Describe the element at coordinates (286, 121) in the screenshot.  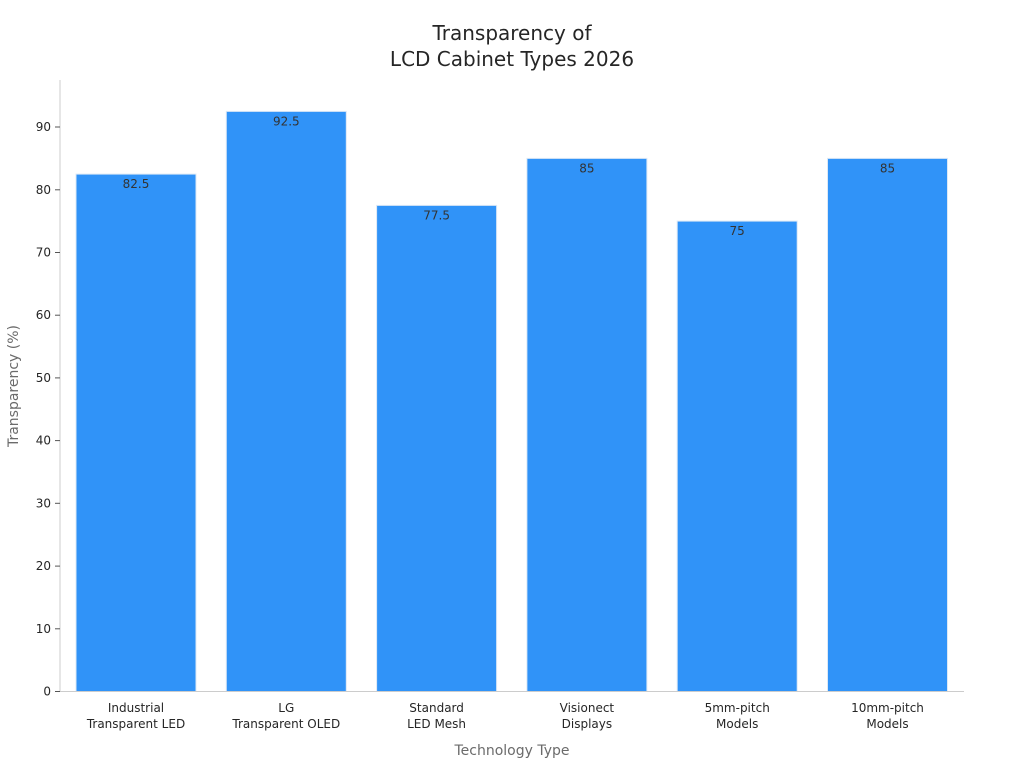
I see `data-label-1: 92.5` at that location.